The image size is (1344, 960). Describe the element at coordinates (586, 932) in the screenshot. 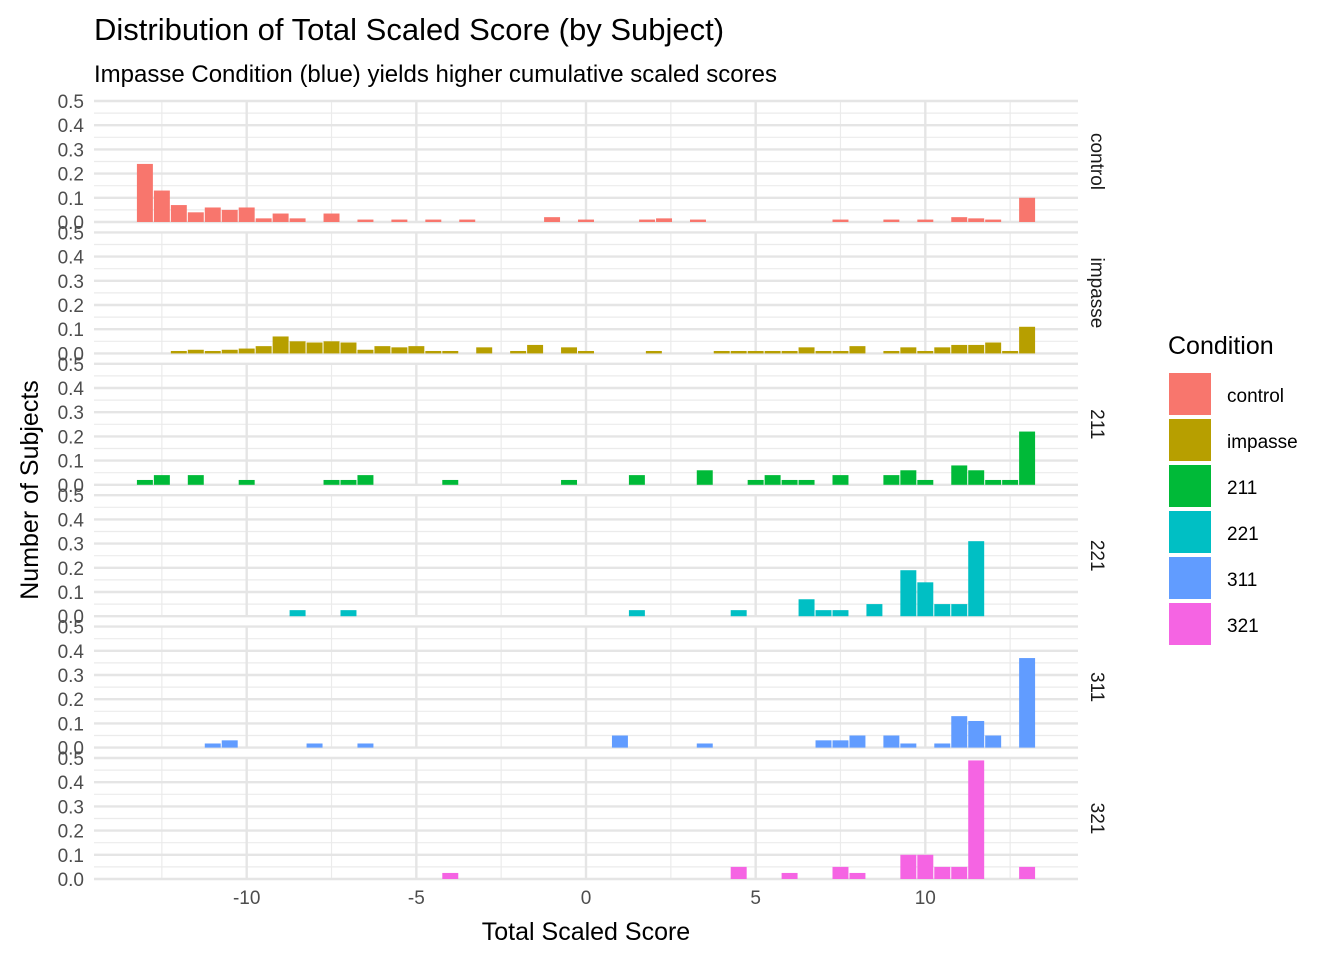

I see `x-axis-title: Total Scaled Score` at that location.